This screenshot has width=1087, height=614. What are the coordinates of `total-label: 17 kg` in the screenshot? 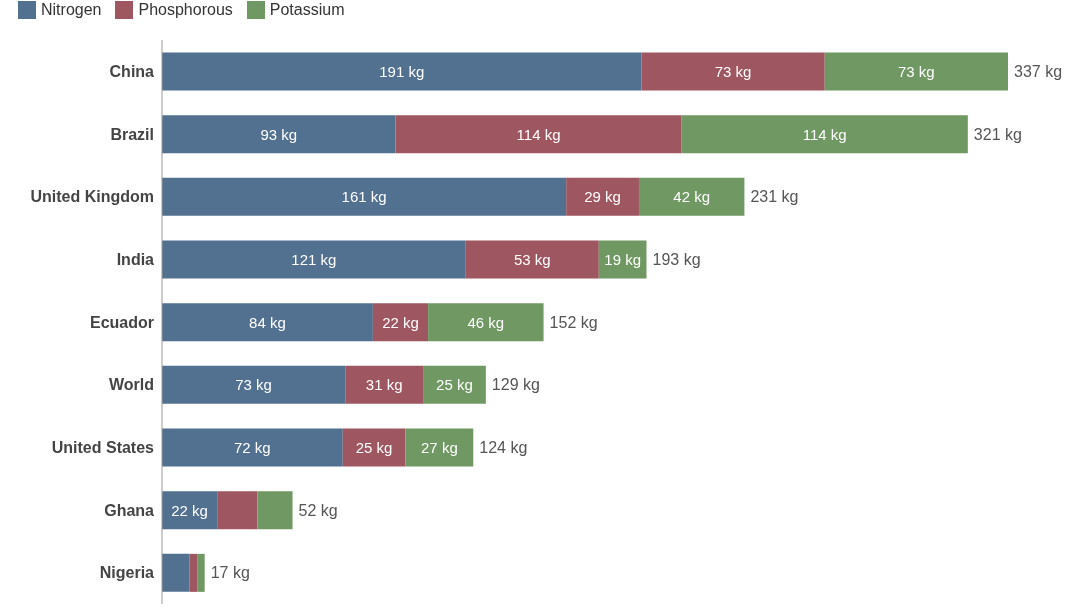 It's located at (230, 573).